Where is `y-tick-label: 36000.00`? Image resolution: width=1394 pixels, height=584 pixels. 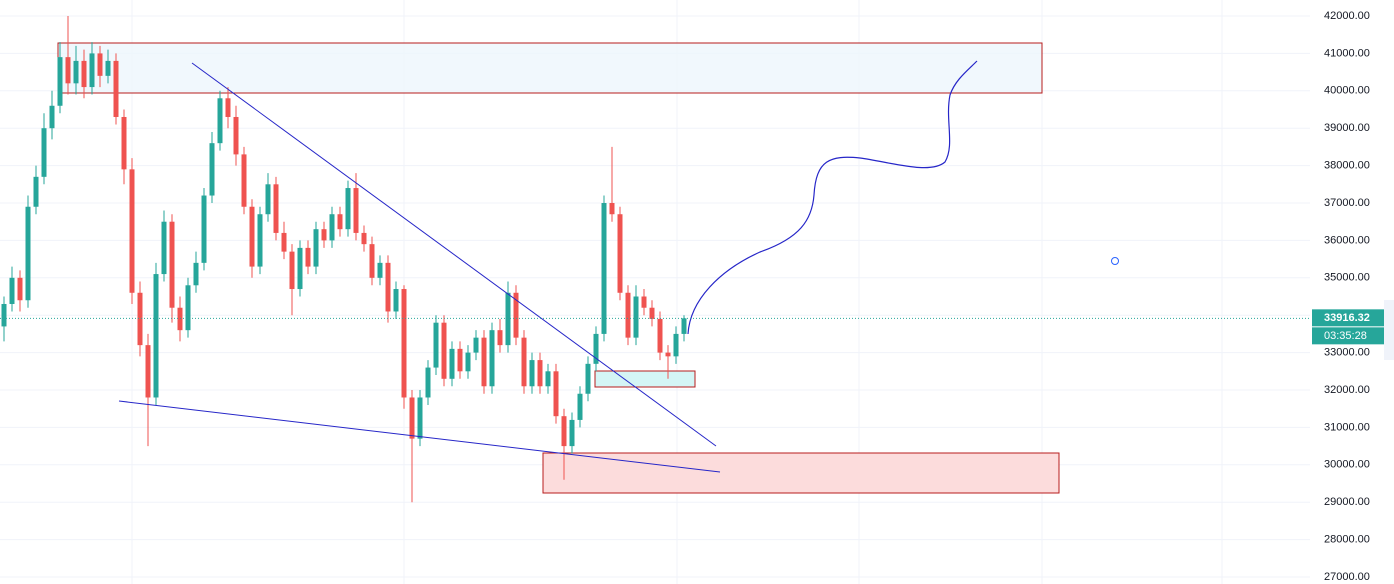
y-tick-label: 36000.00 is located at coordinates (1347, 240).